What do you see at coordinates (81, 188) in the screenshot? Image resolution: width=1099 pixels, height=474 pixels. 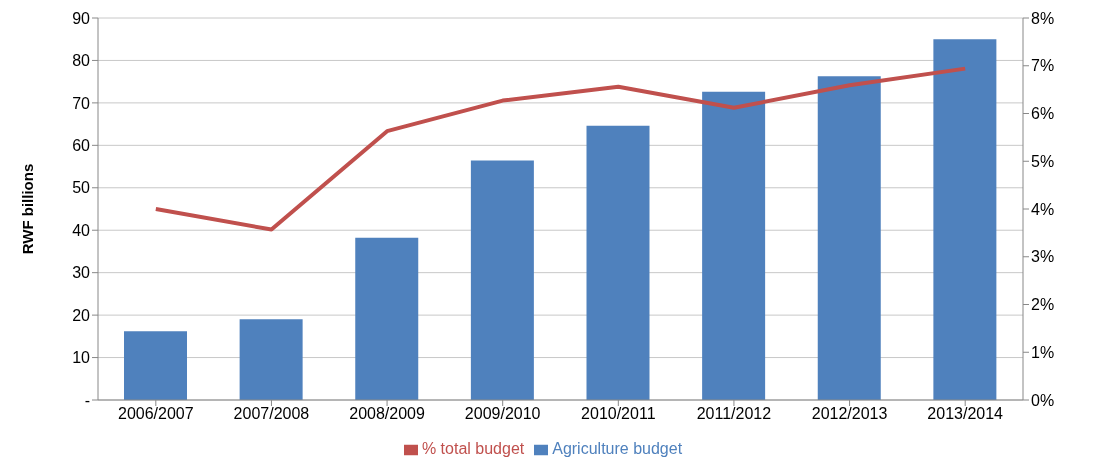 I see `y-tick-label: 50` at bounding box center [81, 188].